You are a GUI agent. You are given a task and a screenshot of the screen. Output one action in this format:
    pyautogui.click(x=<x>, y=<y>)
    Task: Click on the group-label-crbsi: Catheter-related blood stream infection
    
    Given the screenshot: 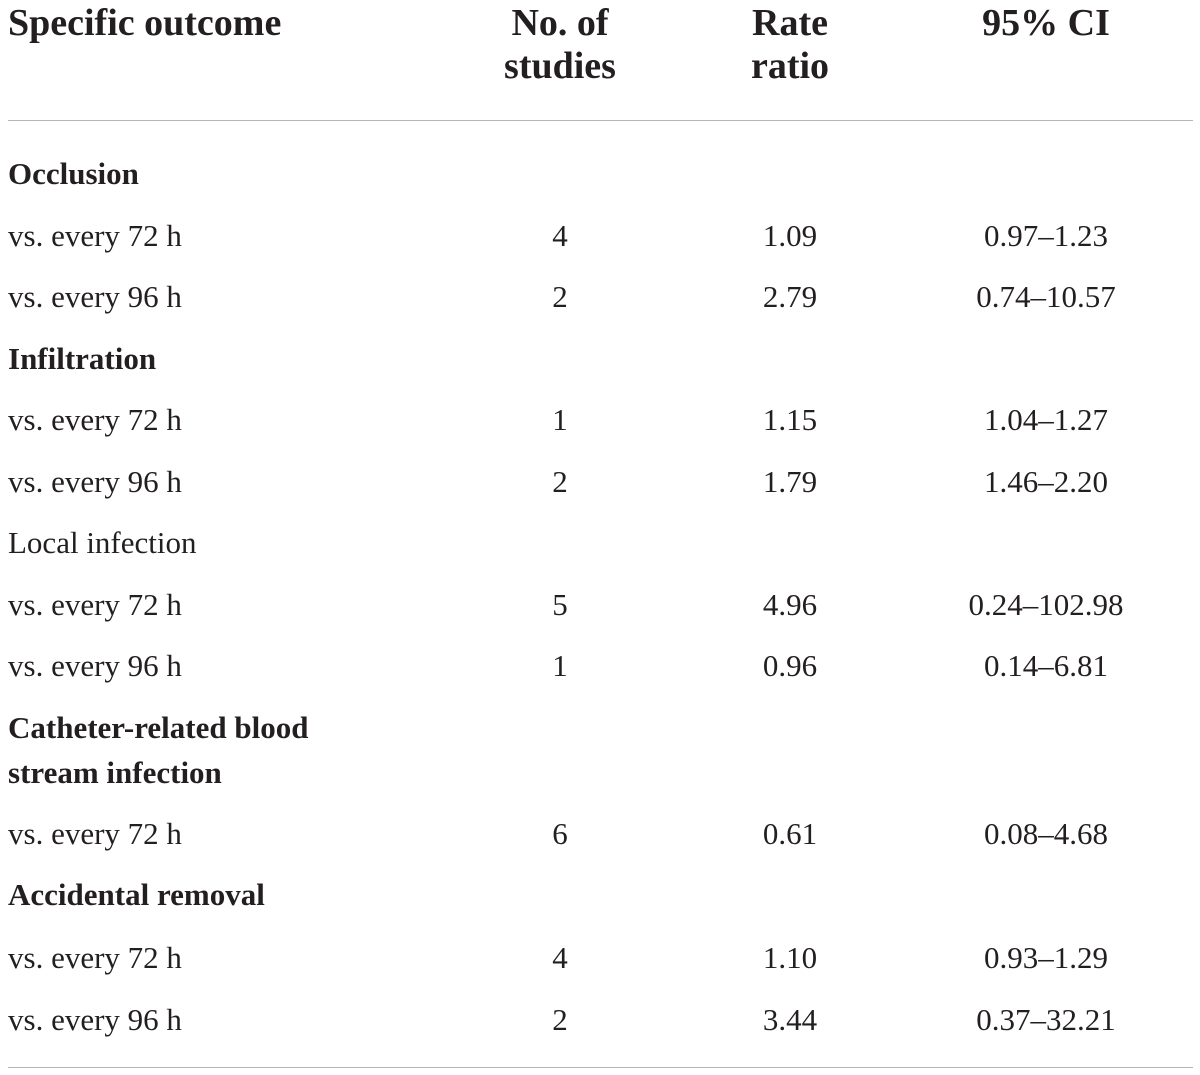 What is the action you would take?
    pyautogui.click(x=158, y=750)
    